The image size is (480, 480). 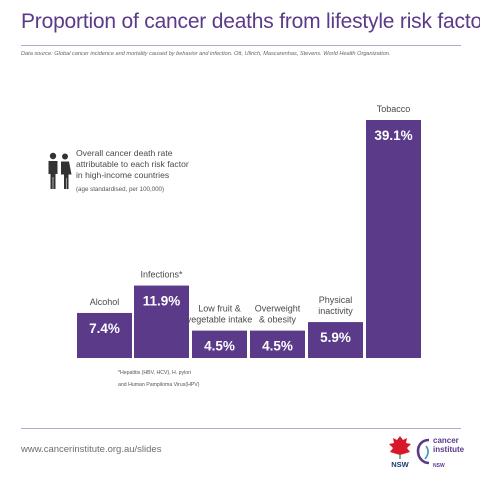 What do you see at coordinates (91, 449) in the screenshot?
I see `footer-url: www.cancerinstitute.org.au/slides` at bounding box center [91, 449].